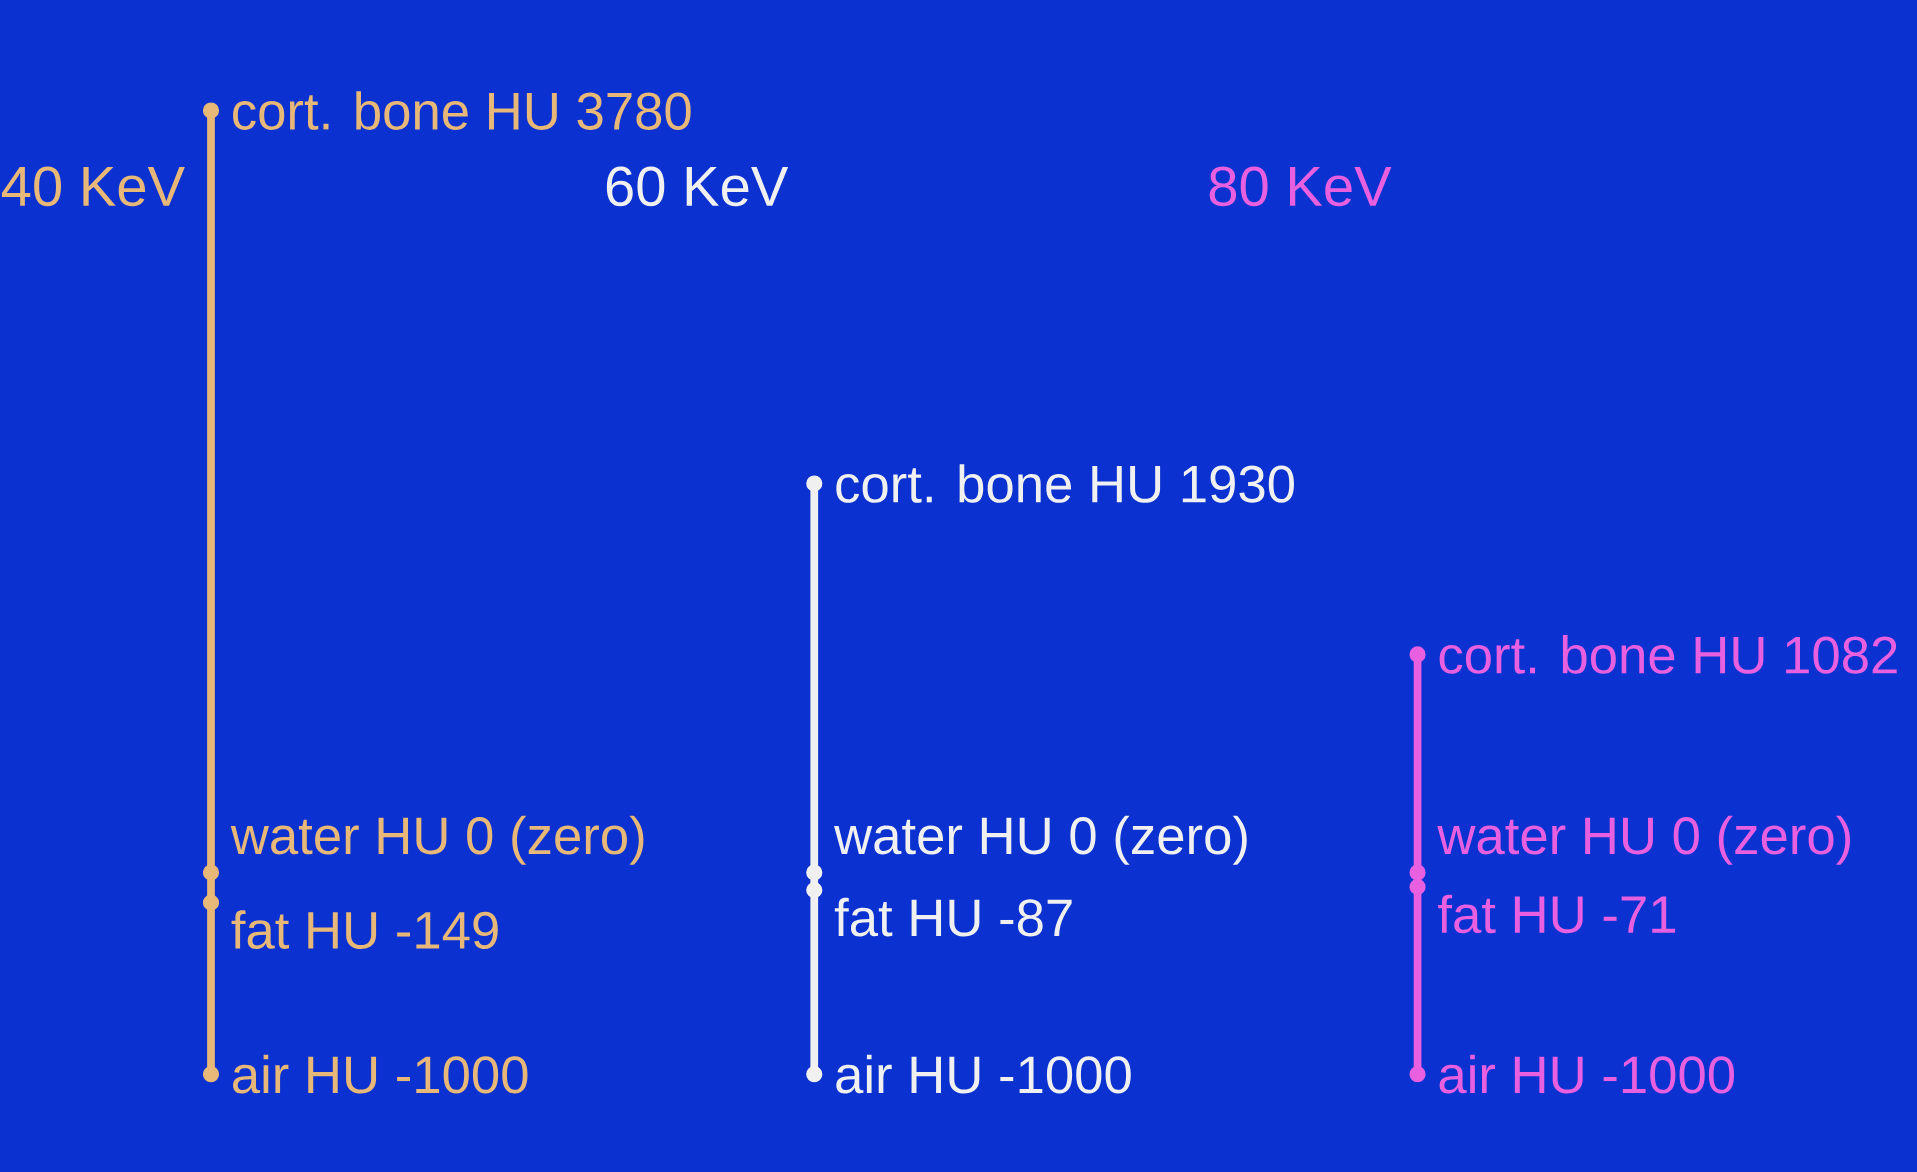  What do you see at coordinates (364, 929) in the screenshot?
I see `data-label: fat HU -149` at bounding box center [364, 929].